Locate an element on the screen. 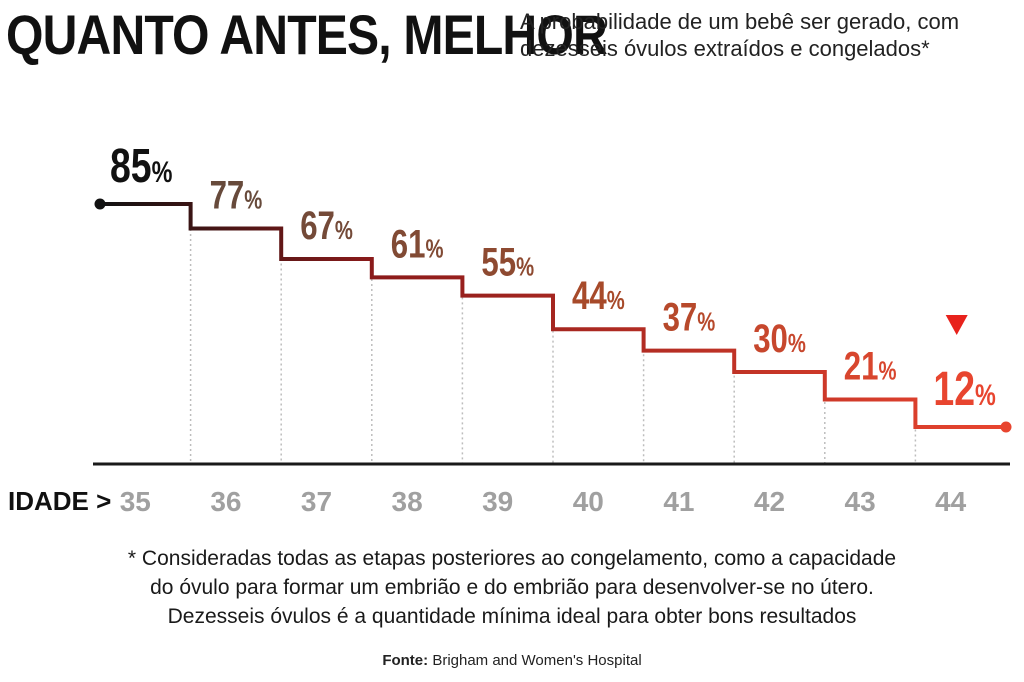 The image size is (1024, 682). source-label: Fonte: is located at coordinates (405, 660).